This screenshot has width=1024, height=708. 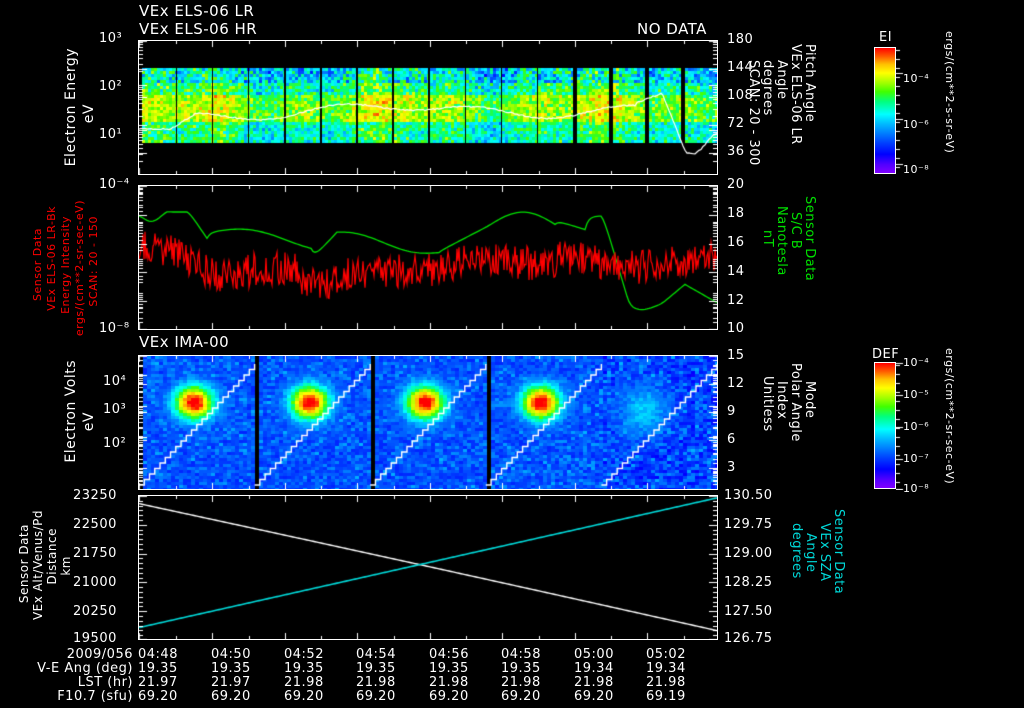 I want to click on colorbar1-title: EI, so click(x=886, y=37).